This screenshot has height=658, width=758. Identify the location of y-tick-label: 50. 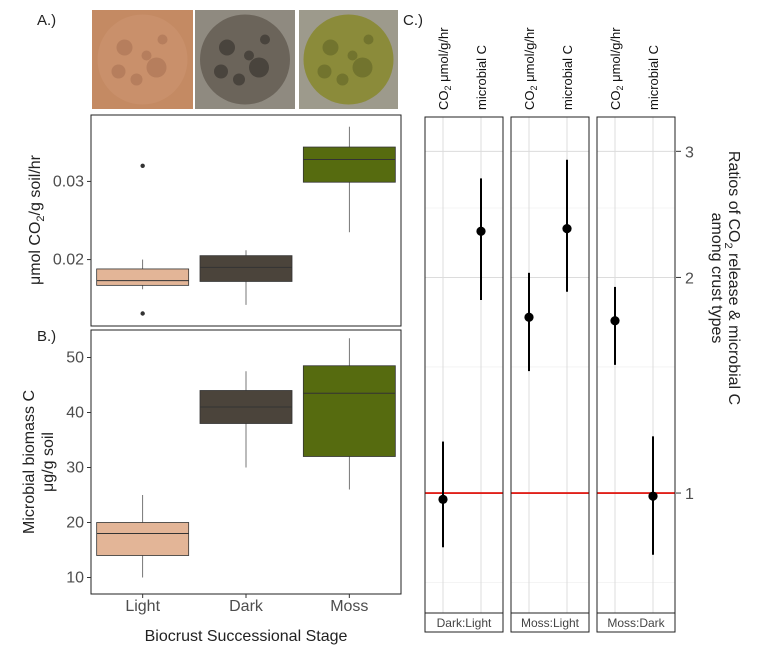
(75, 358).